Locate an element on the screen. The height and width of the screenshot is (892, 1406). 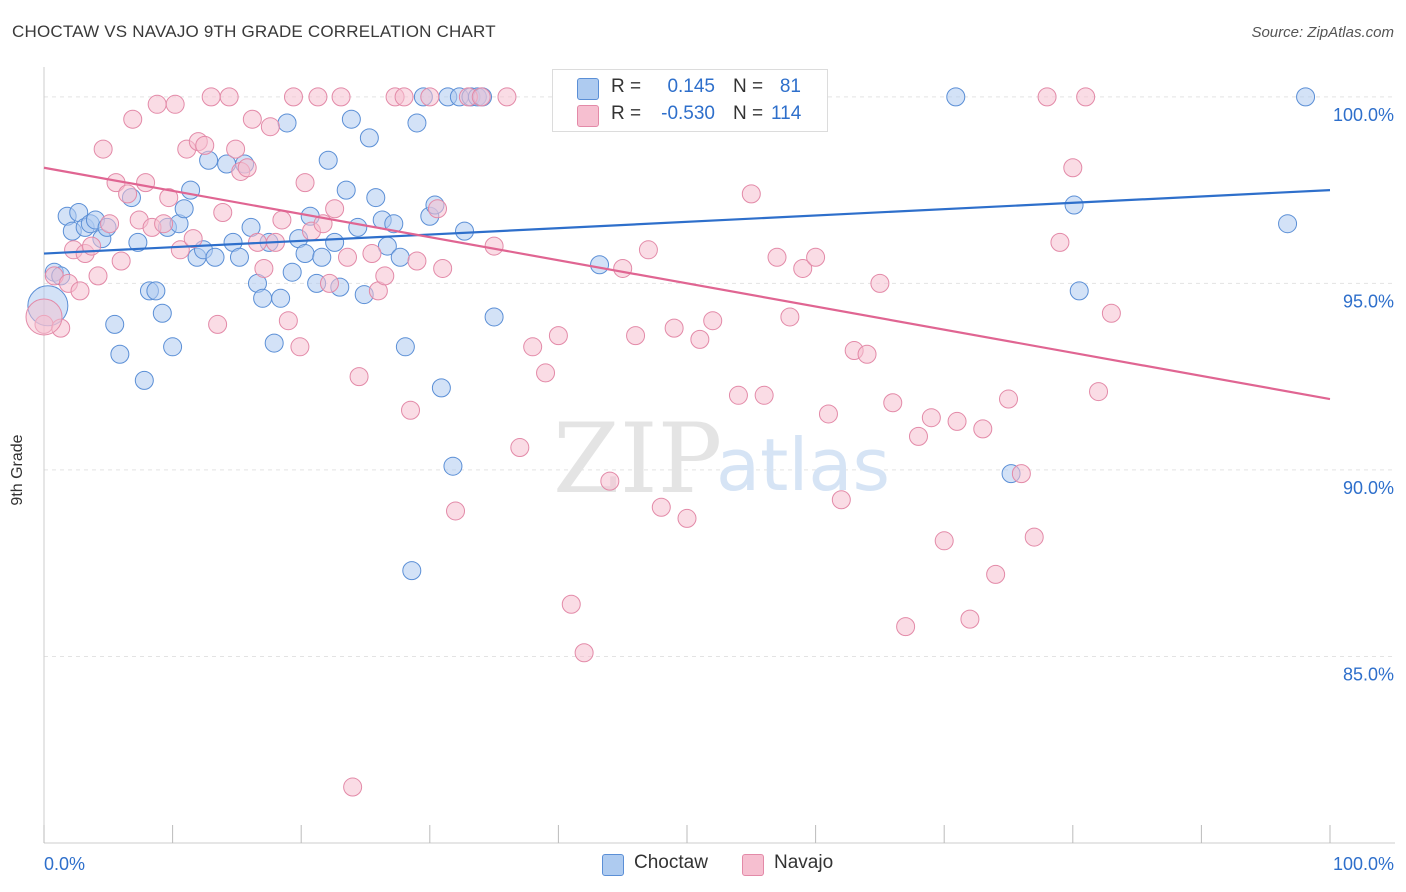
y-tick-label: 85.0% is located at coordinates (1368, 674).